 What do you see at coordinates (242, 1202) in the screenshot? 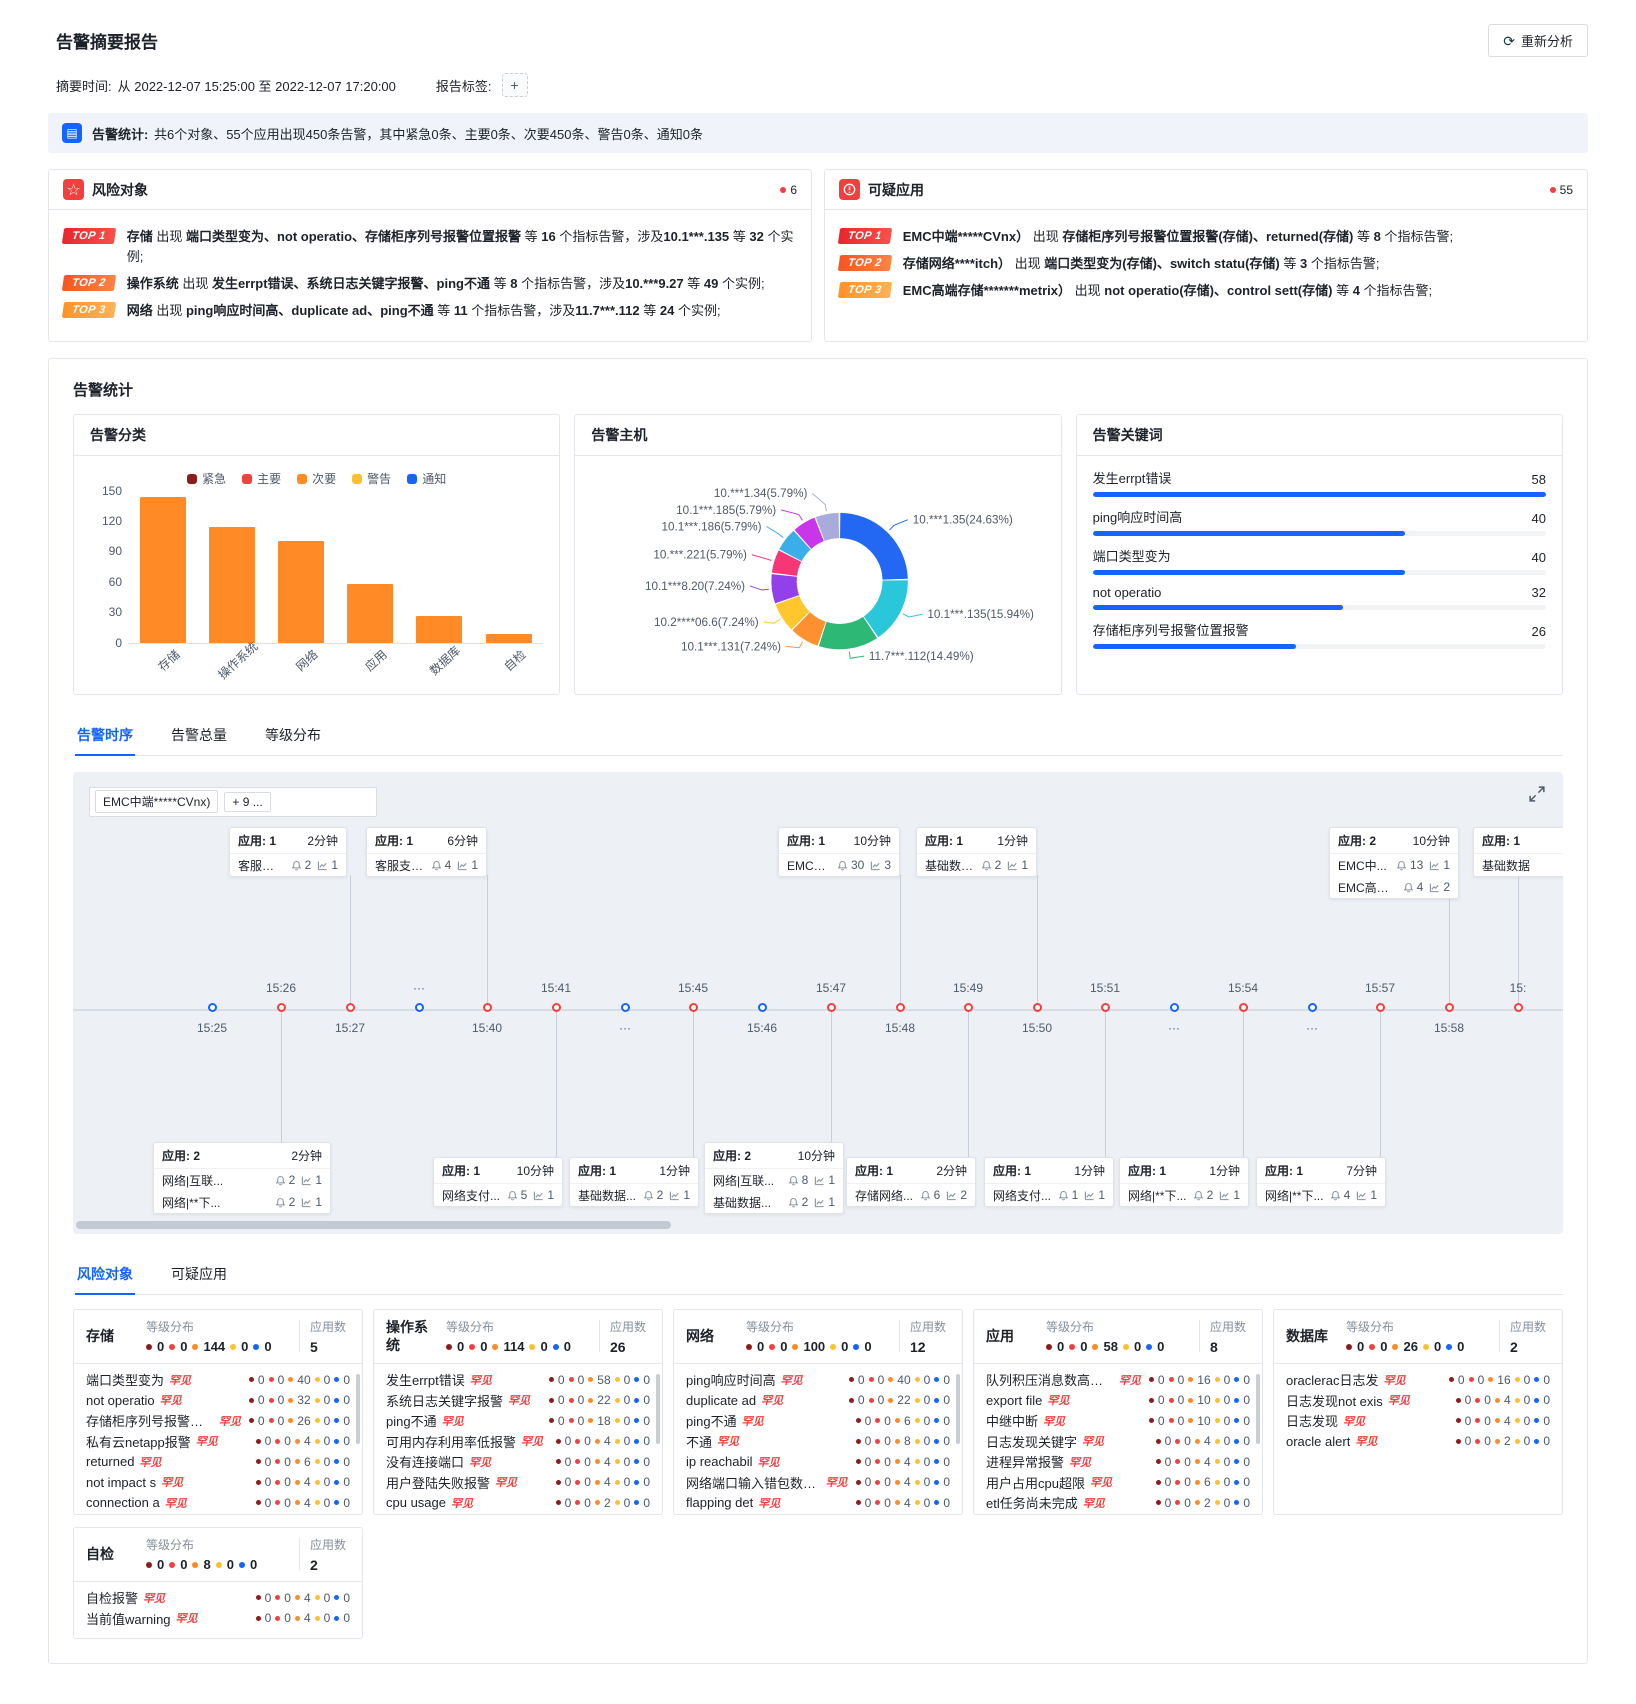
I see `card-row: 网络|**下... 2 1` at bounding box center [242, 1202].